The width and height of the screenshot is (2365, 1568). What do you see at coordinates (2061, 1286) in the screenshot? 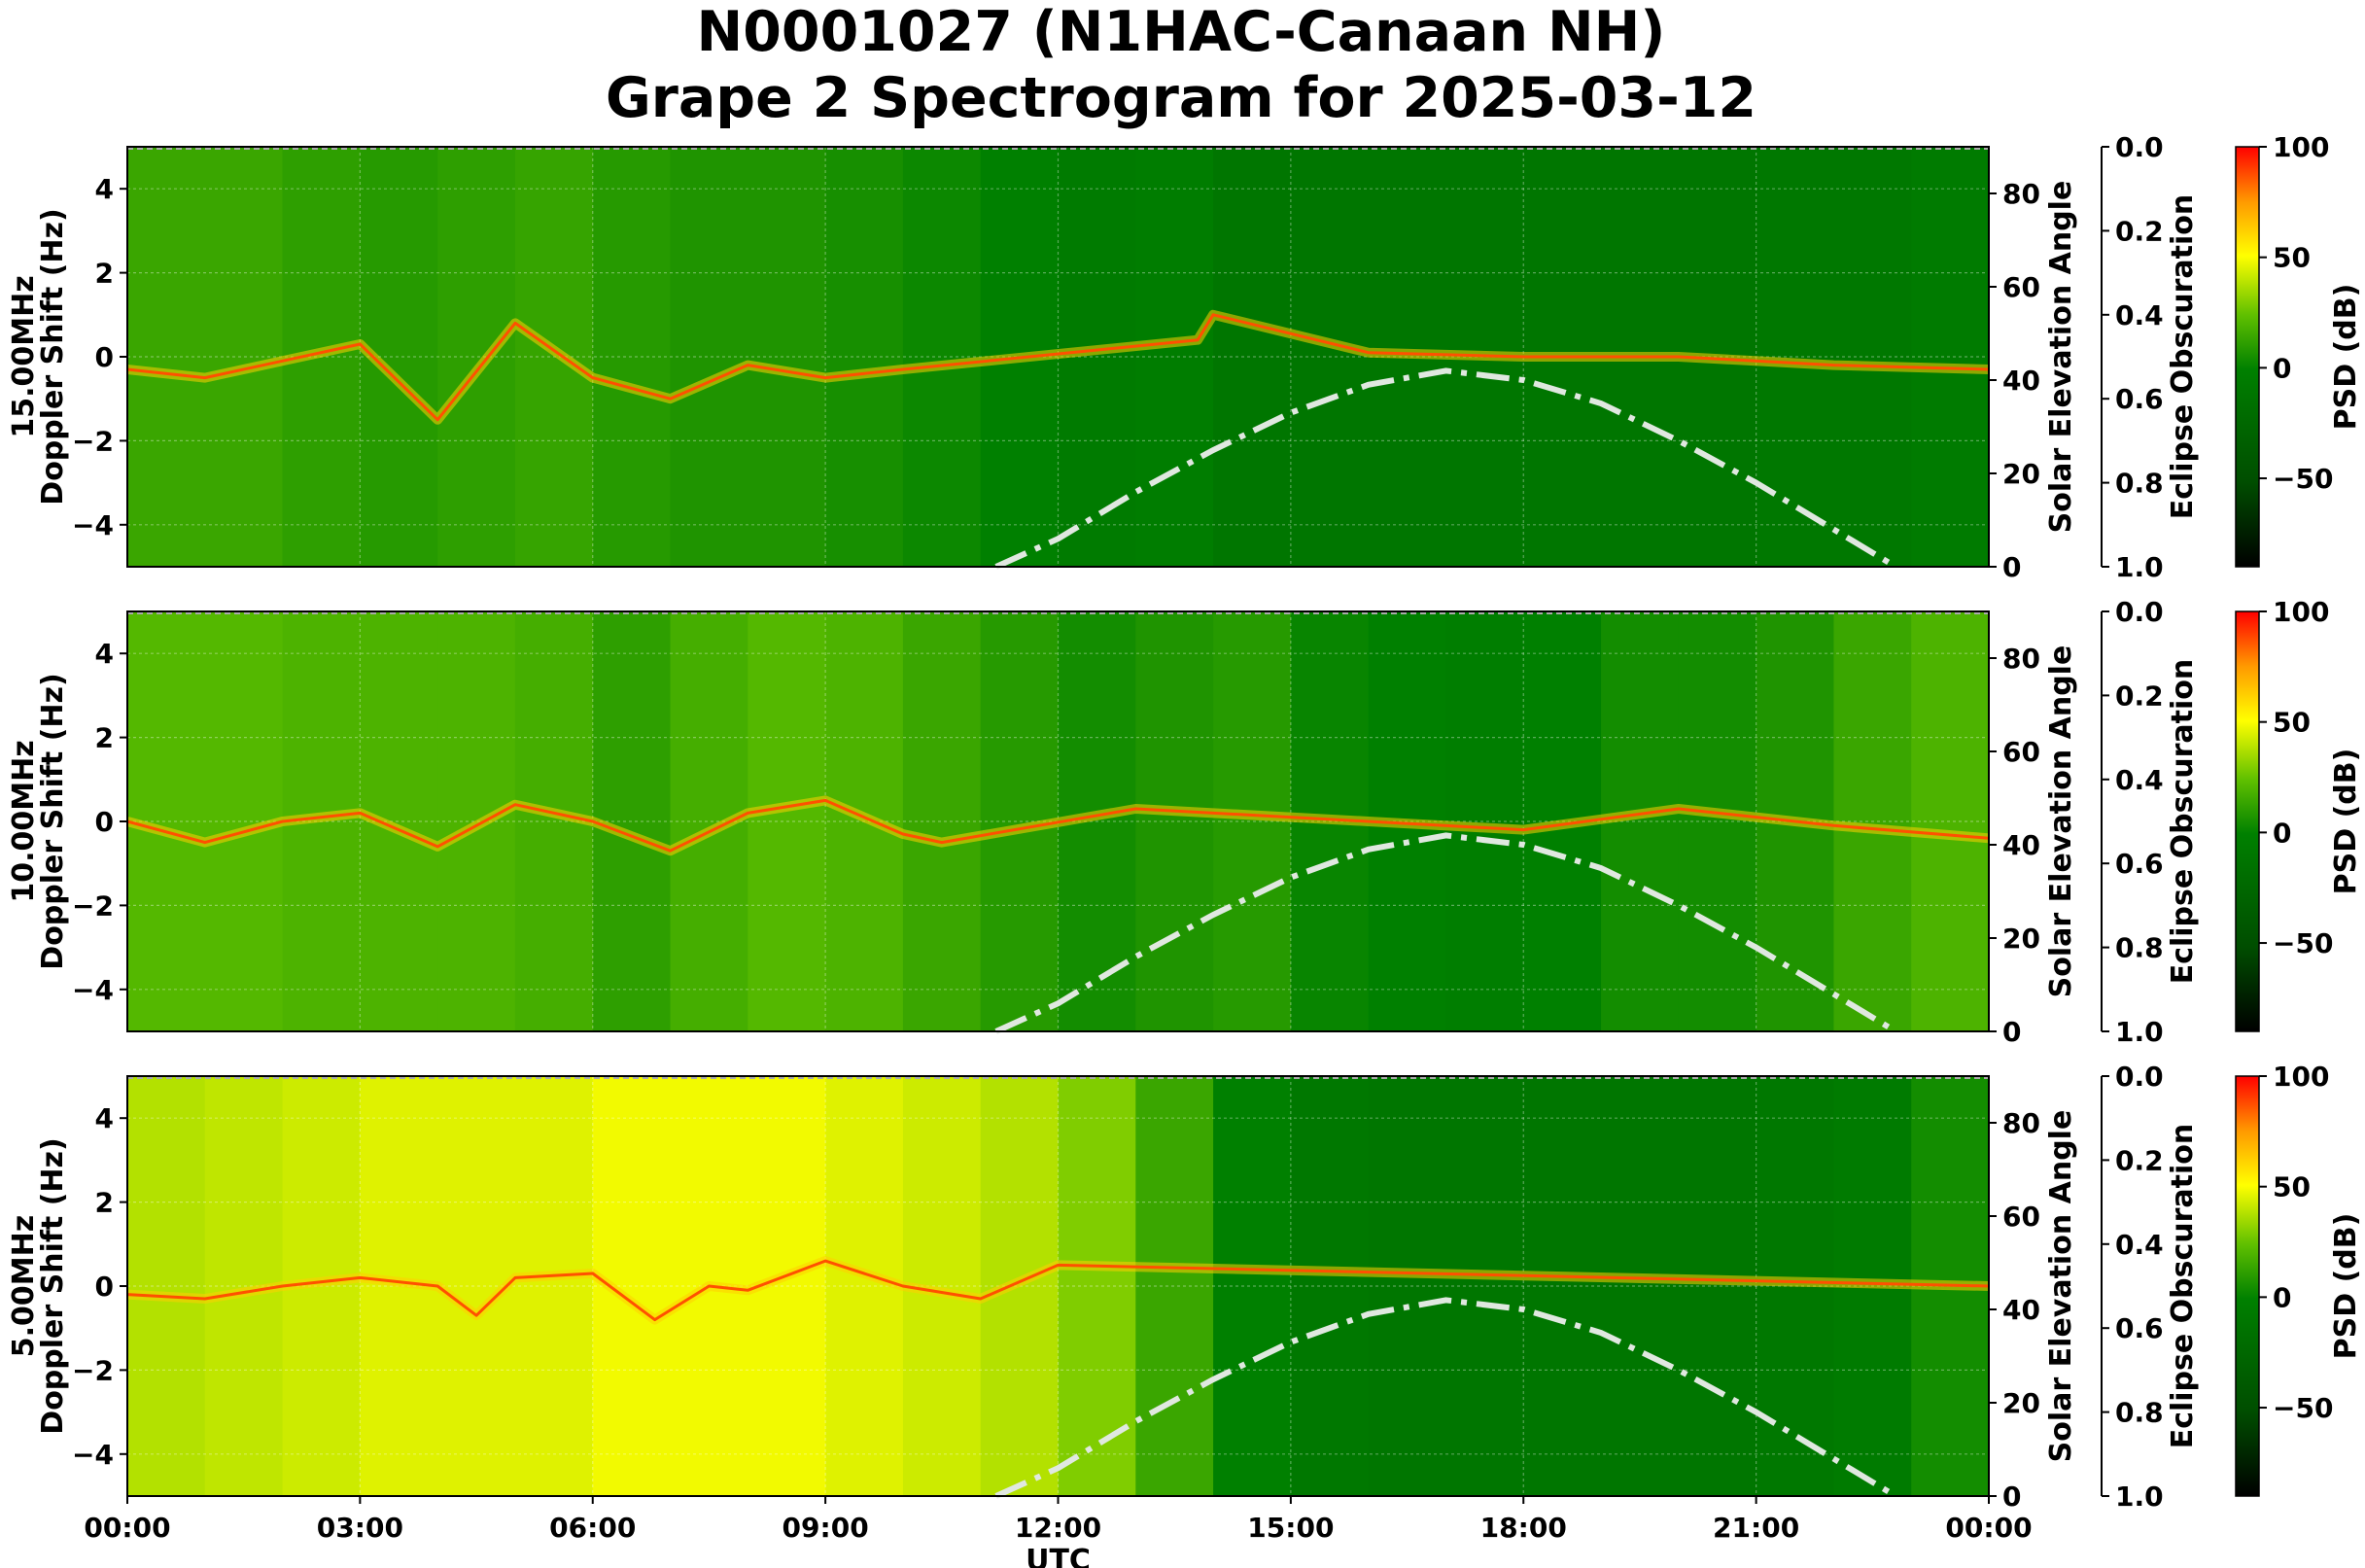
I see `solar-elevation-label: Solar Elevation Angle` at bounding box center [2061, 1286].